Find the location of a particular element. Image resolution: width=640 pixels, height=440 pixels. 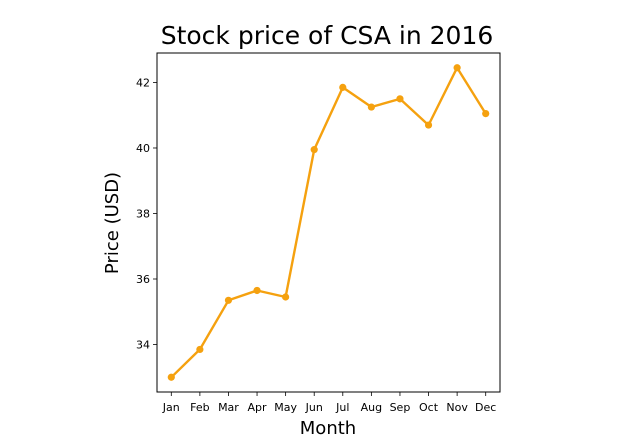

x-tick-label: Jul is located at coordinates (342, 407).